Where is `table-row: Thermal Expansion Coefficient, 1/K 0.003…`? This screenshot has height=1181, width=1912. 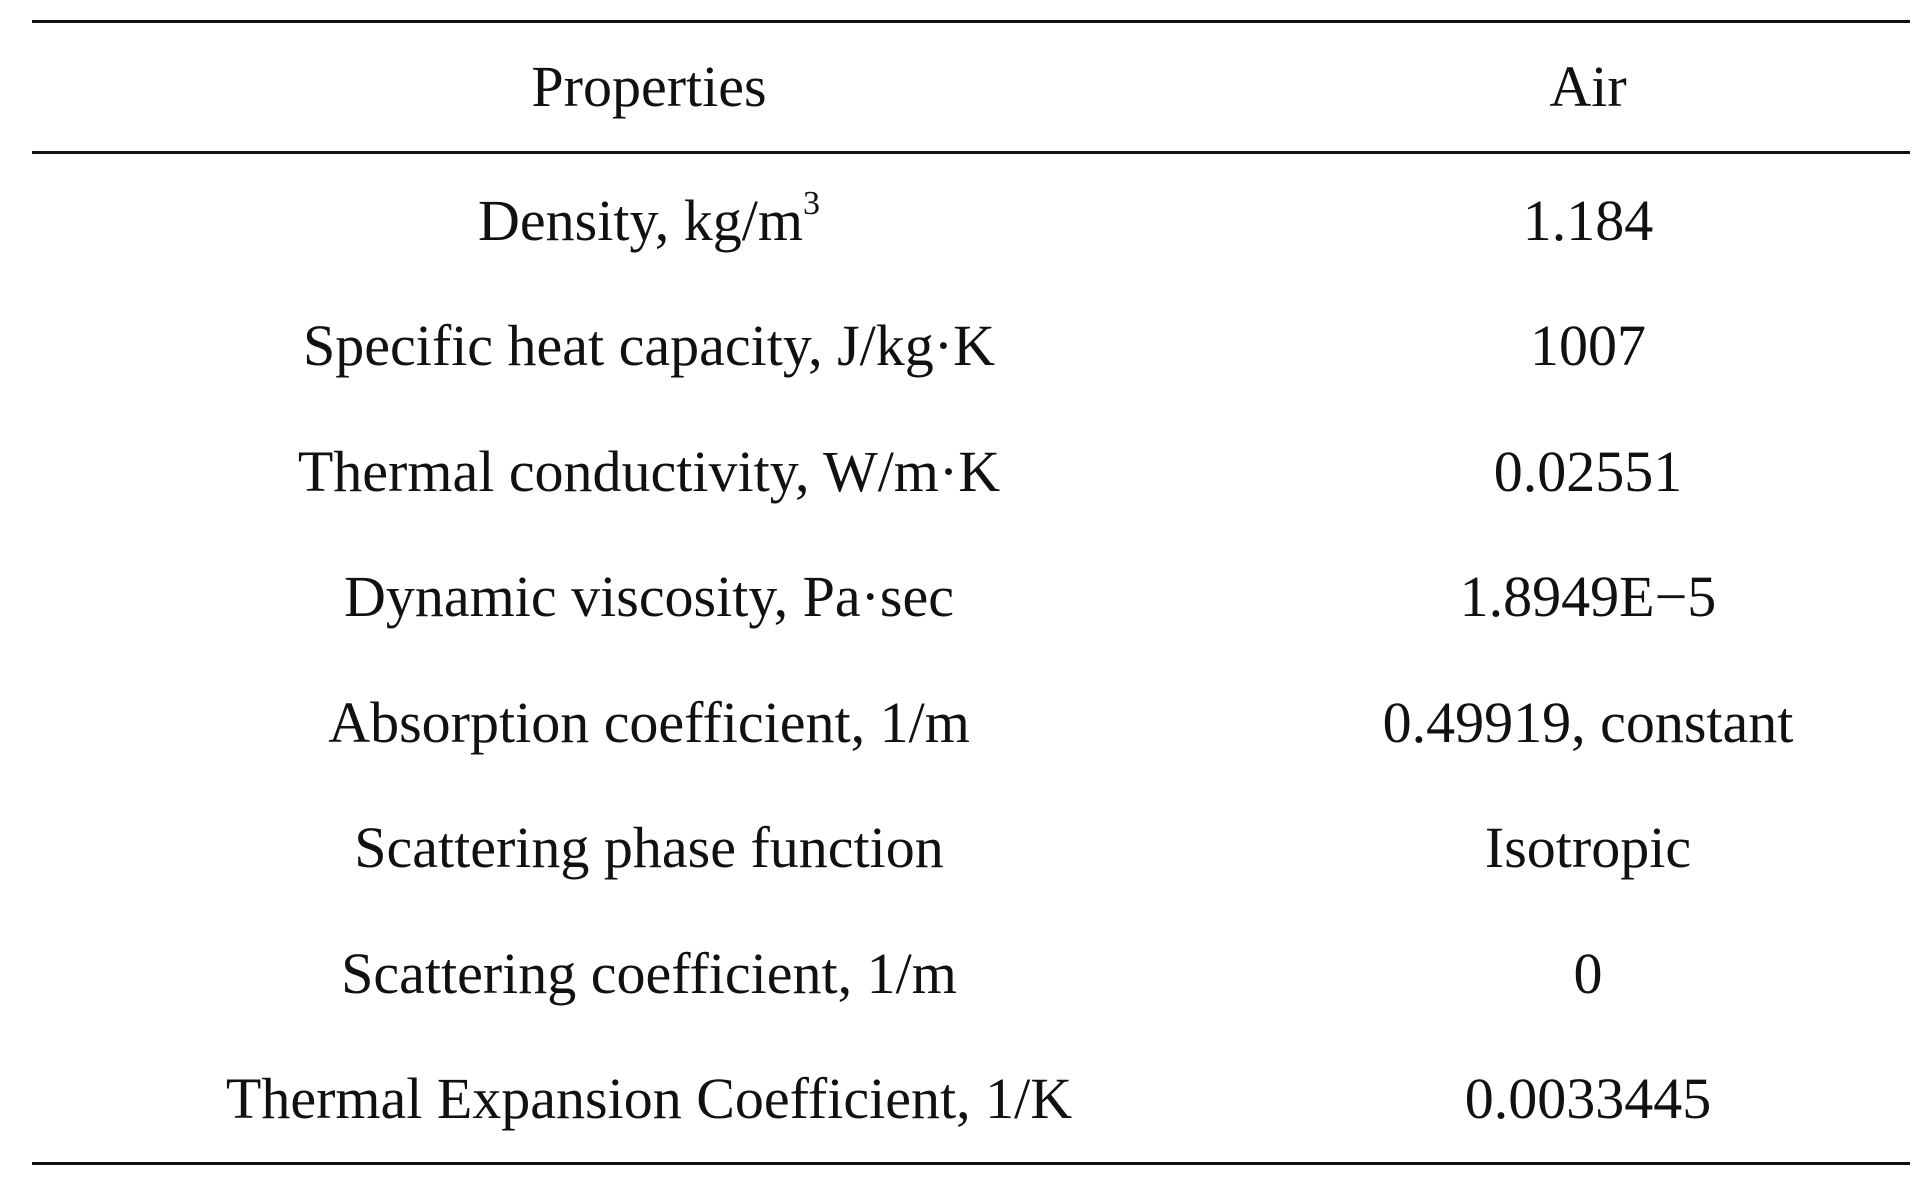 table-row: Thermal Expansion Coefficient, 1/K 0.003… is located at coordinates (971, 1100).